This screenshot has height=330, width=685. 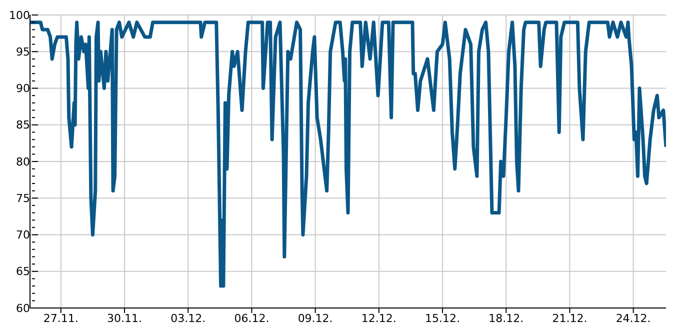 I want to click on y-tick-label: 75, so click(x=23, y=198).